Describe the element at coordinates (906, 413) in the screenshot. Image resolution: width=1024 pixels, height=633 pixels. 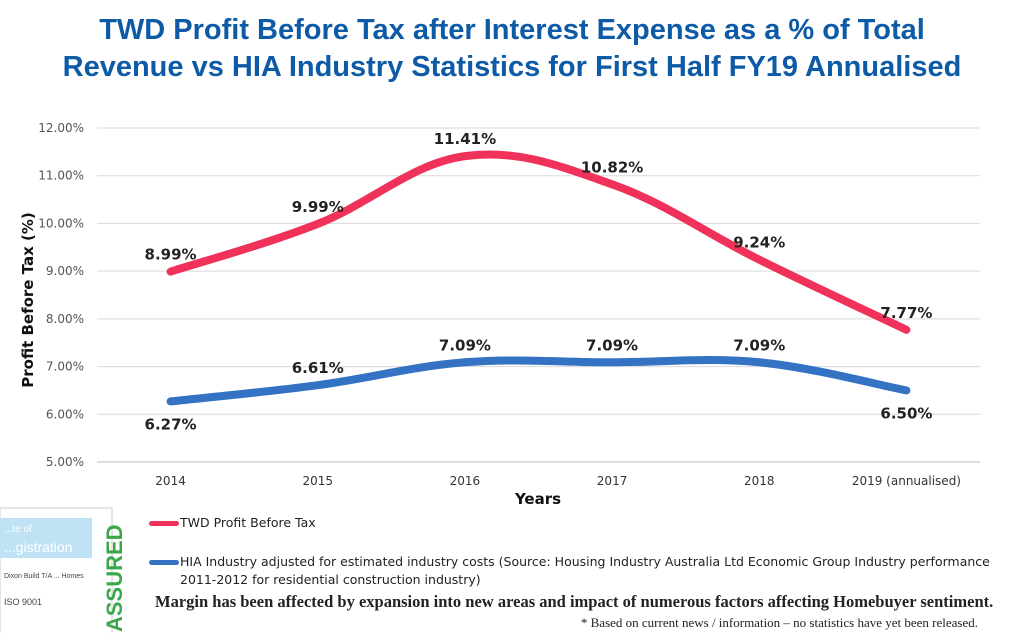
I see `data-label: 6.50%` at that location.